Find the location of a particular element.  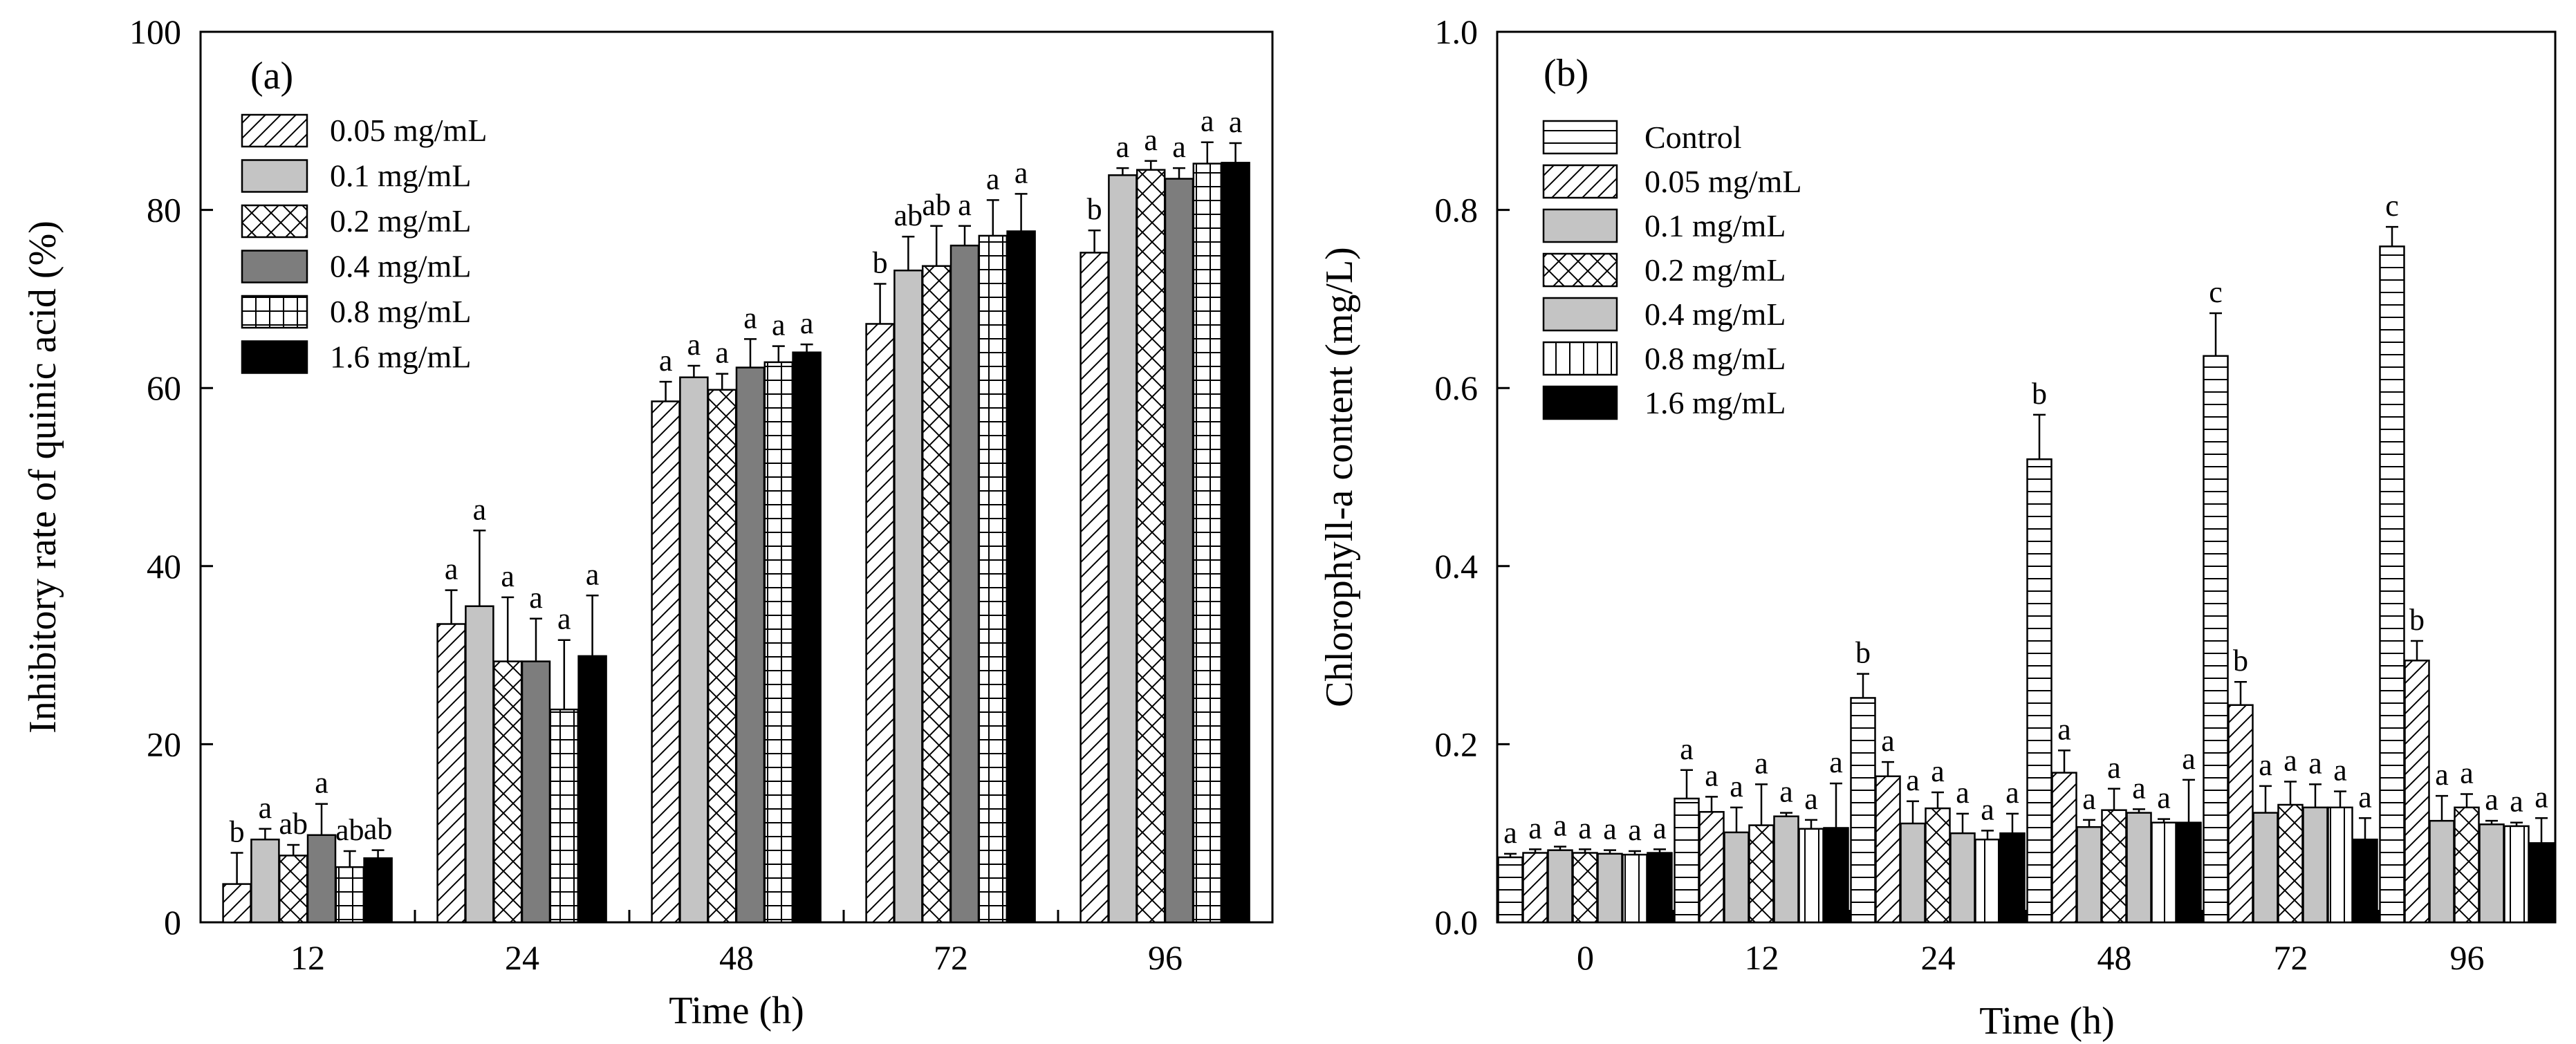

legend-label: 0.4 mg/mL is located at coordinates (1715, 314).